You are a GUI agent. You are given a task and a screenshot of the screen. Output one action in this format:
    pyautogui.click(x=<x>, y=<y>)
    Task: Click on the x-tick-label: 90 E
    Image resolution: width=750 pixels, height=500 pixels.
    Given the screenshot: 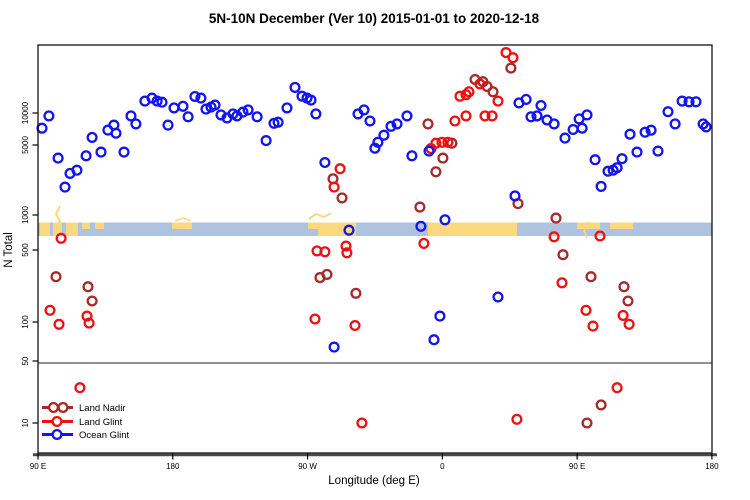 What is the action you would take?
    pyautogui.click(x=38, y=466)
    